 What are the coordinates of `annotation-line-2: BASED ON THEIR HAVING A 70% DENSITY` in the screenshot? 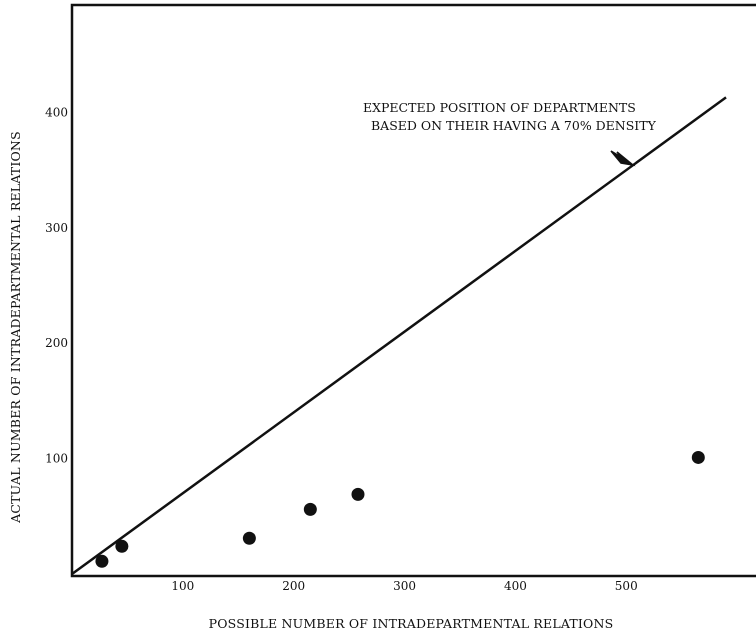 It's located at (514, 125).